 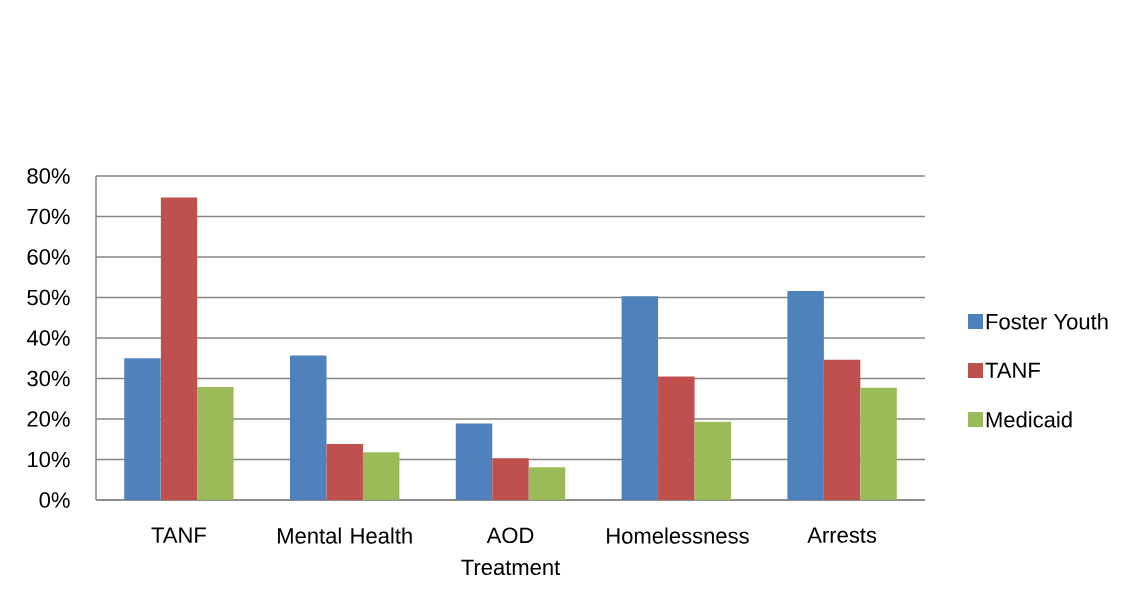 What do you see at coordinates (48, 176) in the screenshot?
I see `y-tick-label: 80%` at bounding box center [48, 176].